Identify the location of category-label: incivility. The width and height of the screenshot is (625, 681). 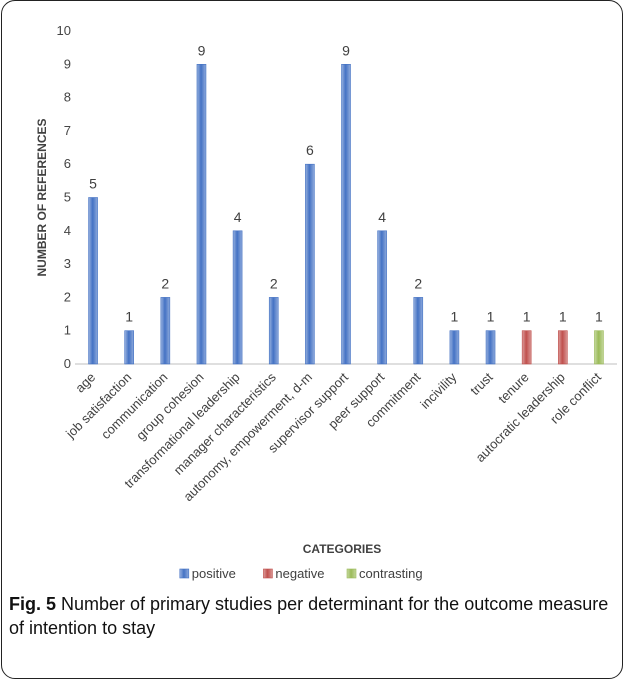
(438, 390).